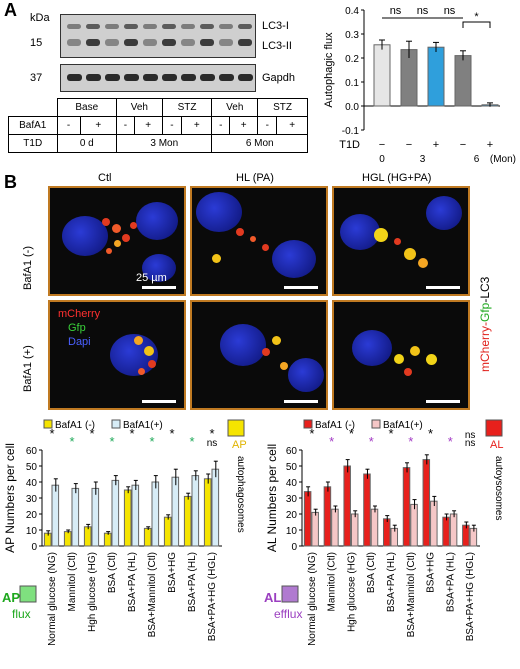 The height and width of the screenshot is (669, 520). What do you see at coordinates (292, 515) in the screenshot?
I see `y-tick-label: 20` at bounding box center [292, 515].